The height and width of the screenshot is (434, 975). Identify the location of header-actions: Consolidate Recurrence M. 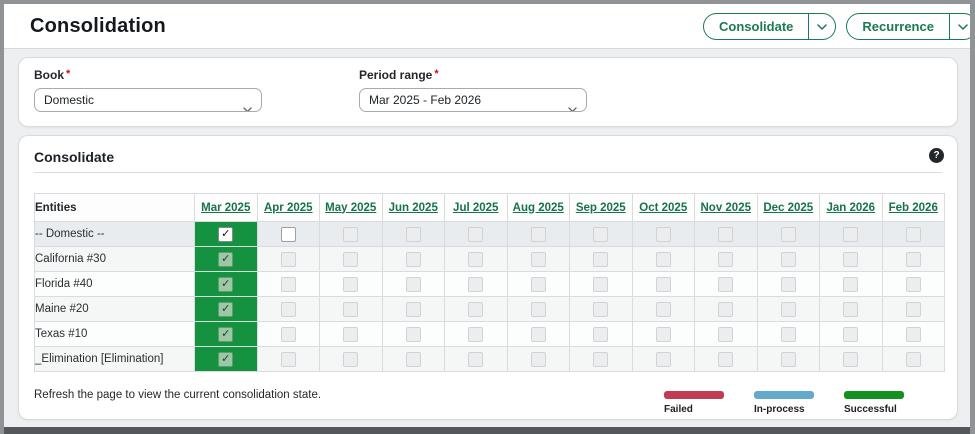
(836, 26).